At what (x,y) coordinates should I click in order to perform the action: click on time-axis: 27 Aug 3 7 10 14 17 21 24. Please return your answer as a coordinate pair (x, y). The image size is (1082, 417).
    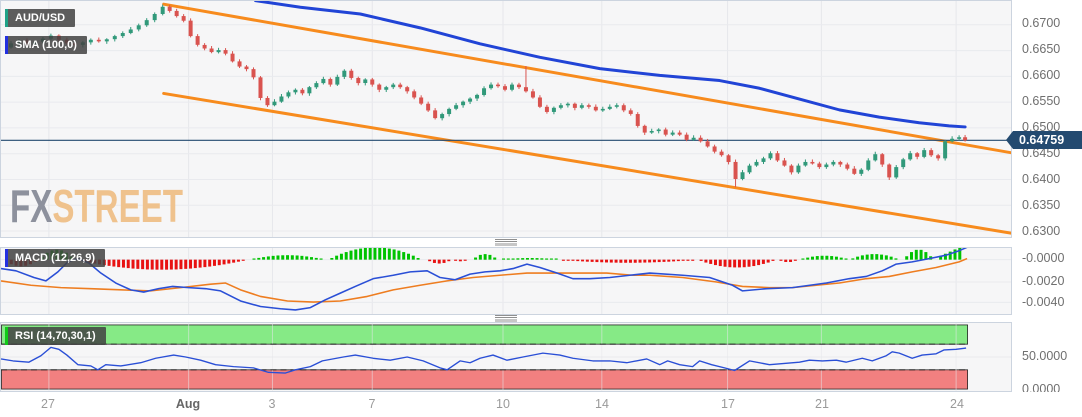
    Looking at the image, I should click on (541, 404).